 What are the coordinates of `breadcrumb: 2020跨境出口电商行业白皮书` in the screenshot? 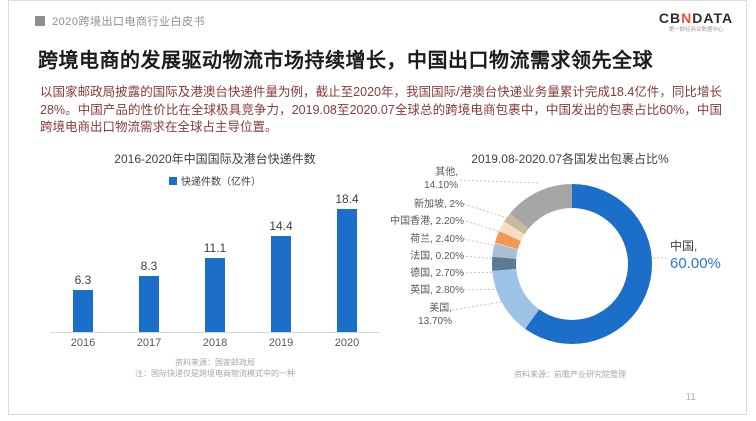 It's located at (128, 22).